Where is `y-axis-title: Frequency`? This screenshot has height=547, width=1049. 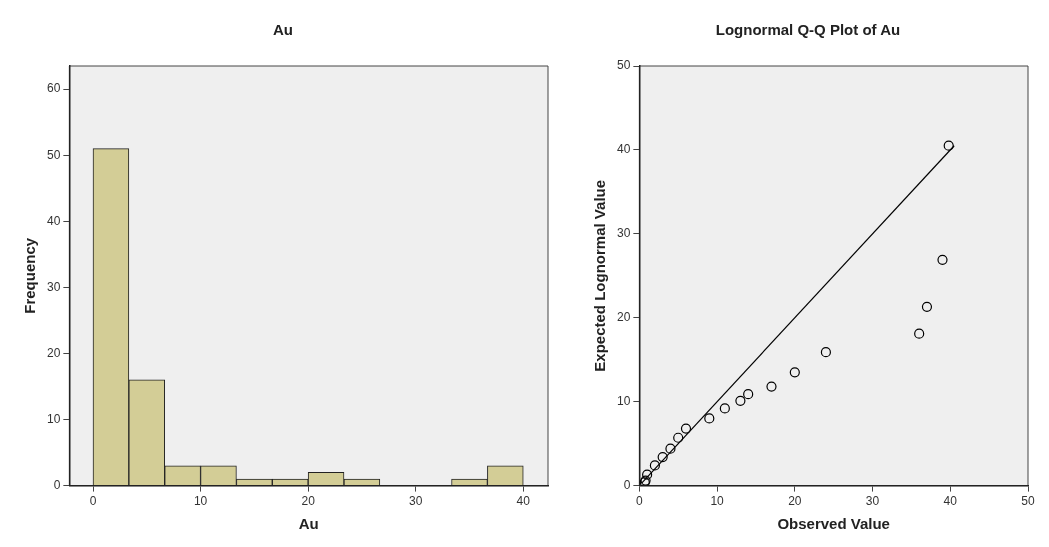
y-axis-title: Frequency is located at coordinates (30, 275).